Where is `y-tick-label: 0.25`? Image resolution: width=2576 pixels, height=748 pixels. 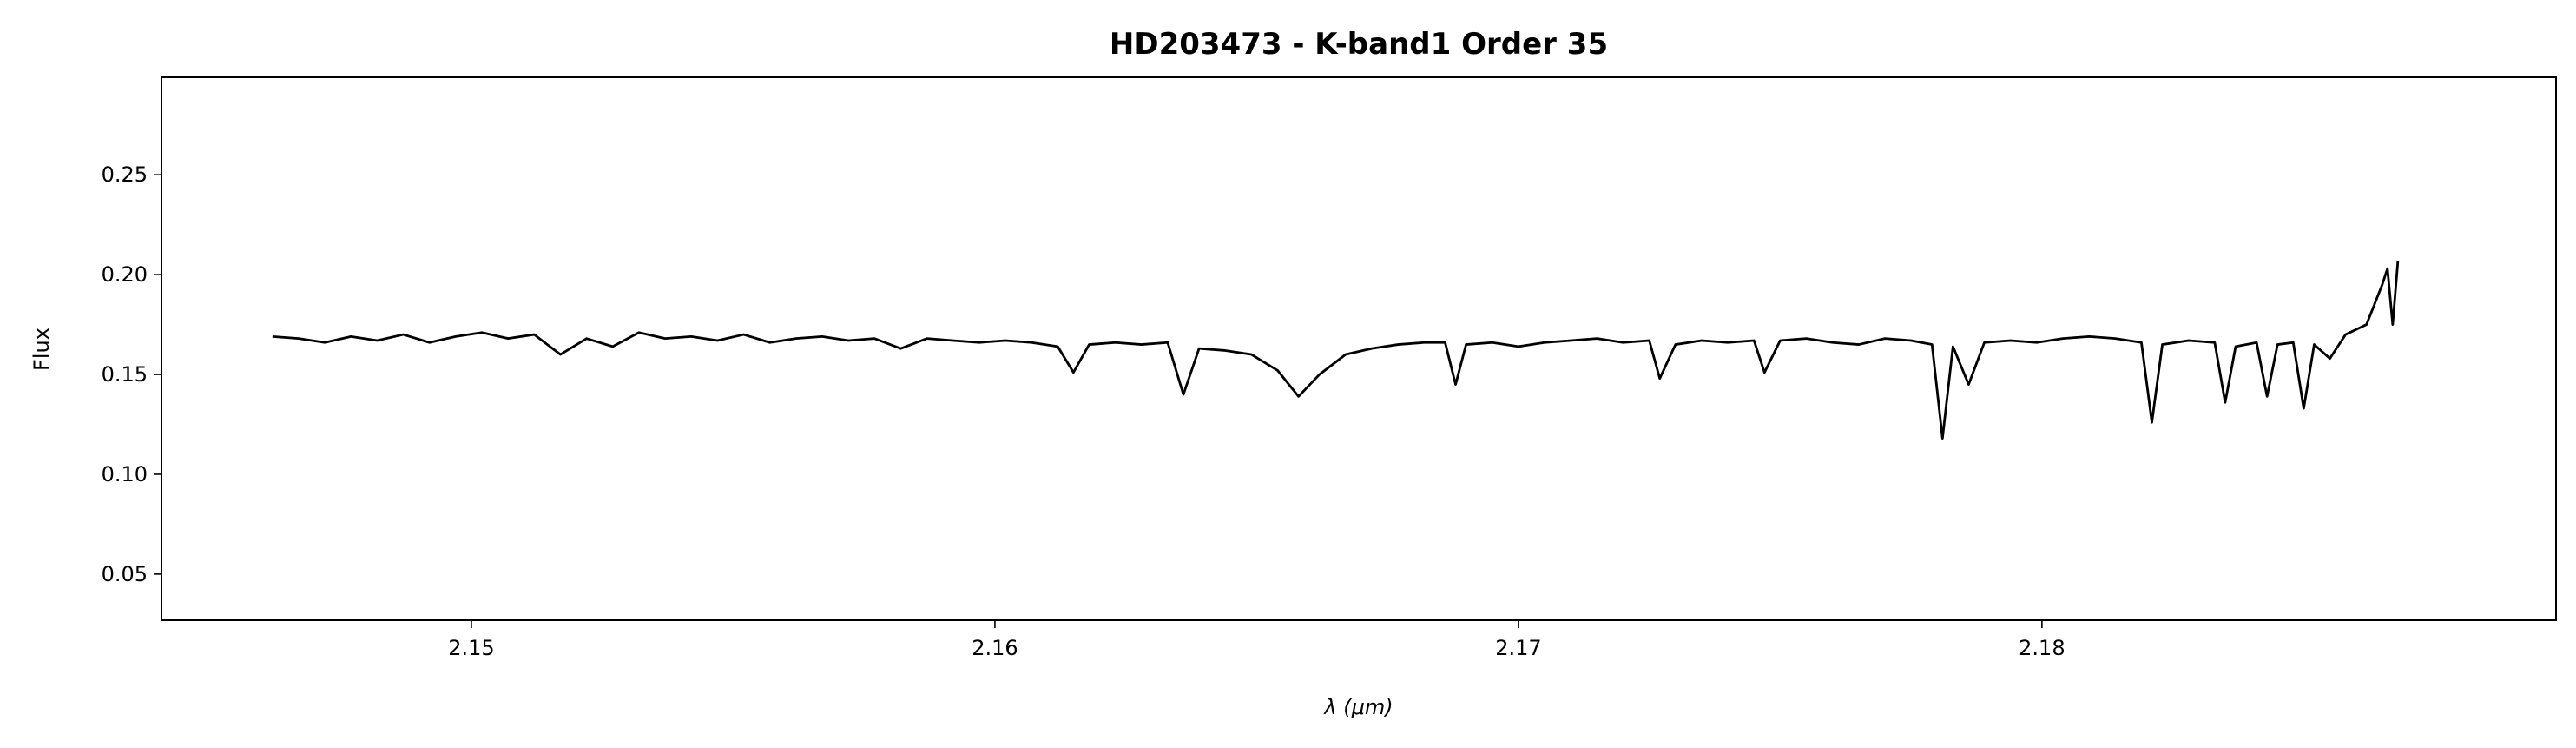 y-tick-label: 0.25 is located at coordinates (125, 174).